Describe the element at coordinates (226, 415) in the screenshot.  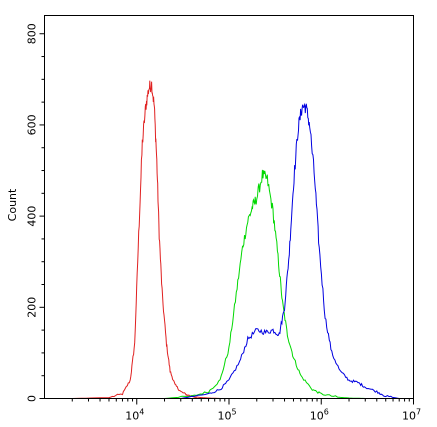
I see `x-tick-label-1: 10⁵` at that location.